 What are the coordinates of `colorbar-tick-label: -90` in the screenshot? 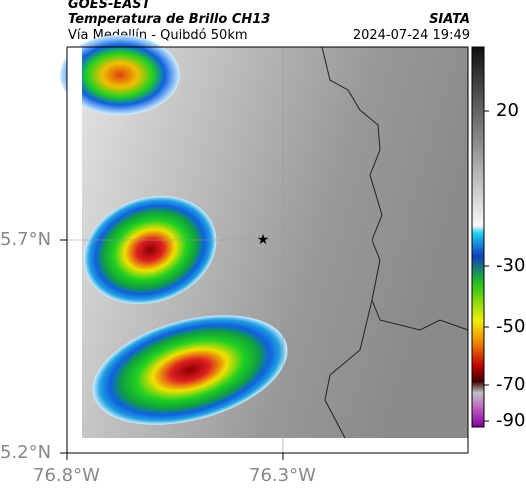 It's located at (511, 420).